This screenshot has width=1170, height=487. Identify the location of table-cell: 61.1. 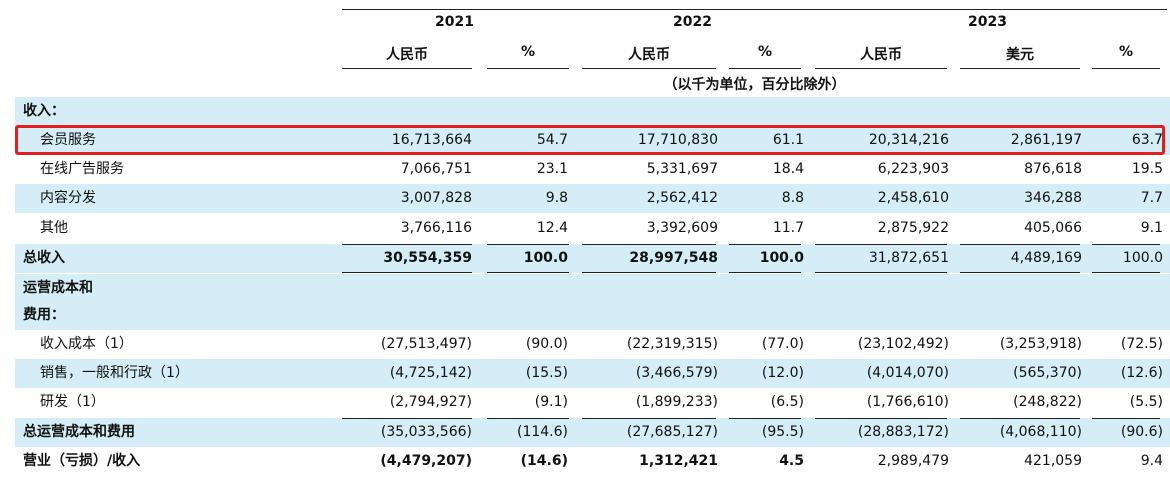
(788, 140).